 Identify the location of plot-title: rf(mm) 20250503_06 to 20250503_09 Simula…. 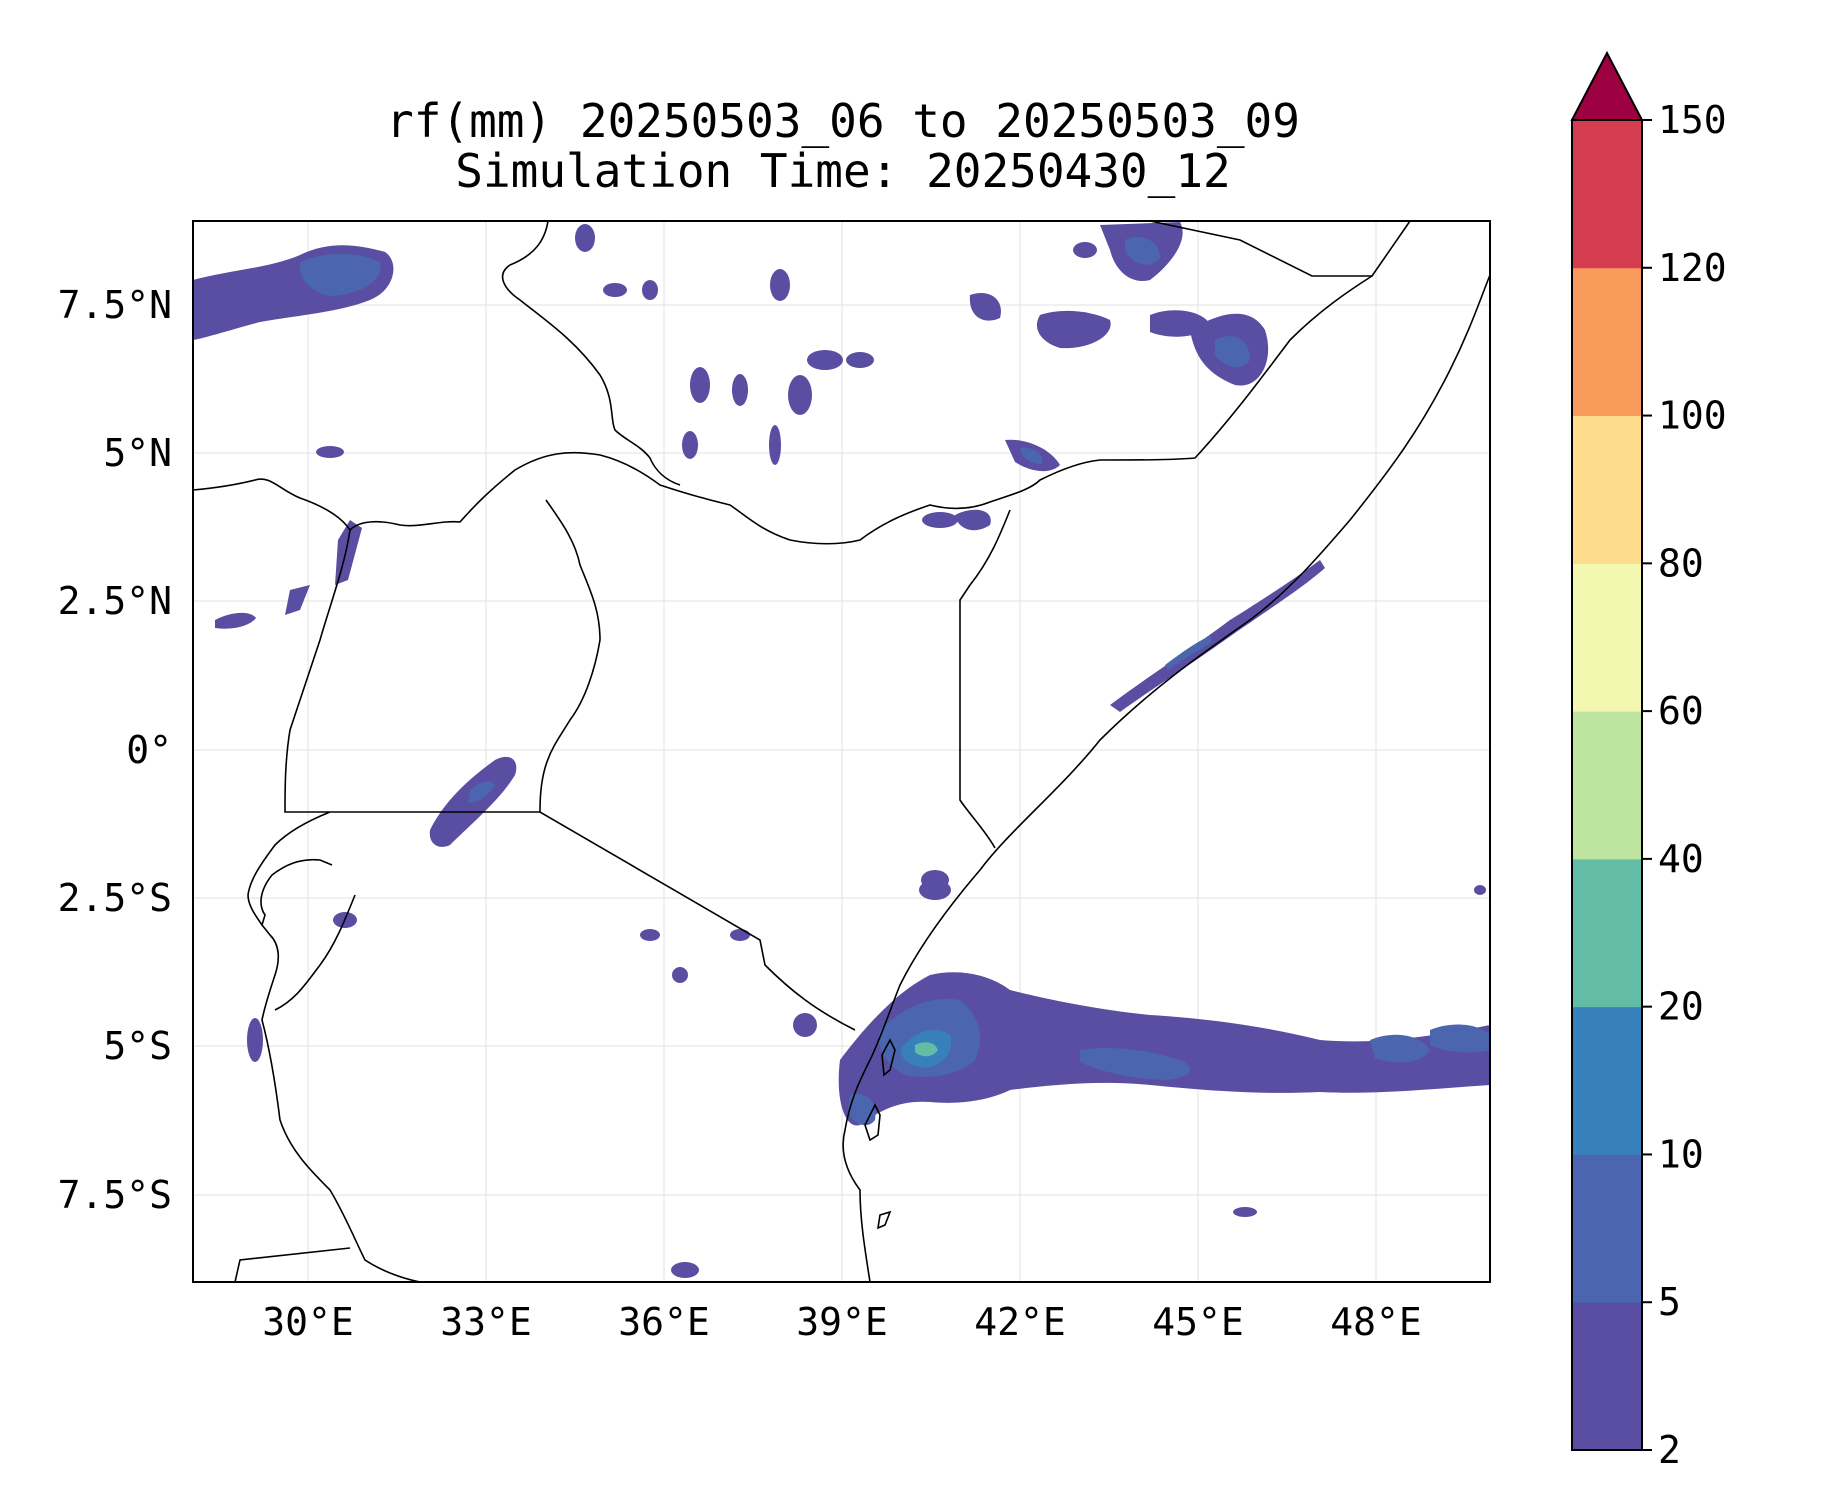
(843, 146).